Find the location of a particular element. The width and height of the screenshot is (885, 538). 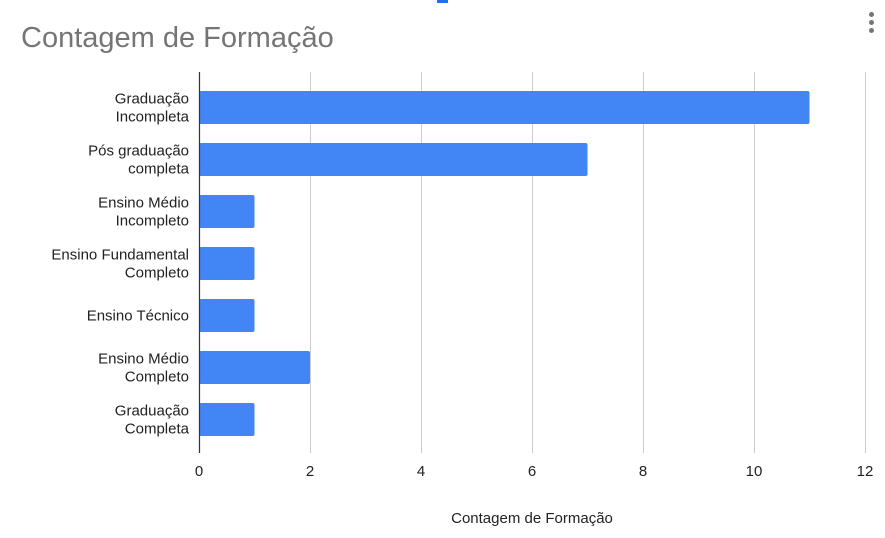

x-tick-label: 4 is located at coordinates (421, 471).